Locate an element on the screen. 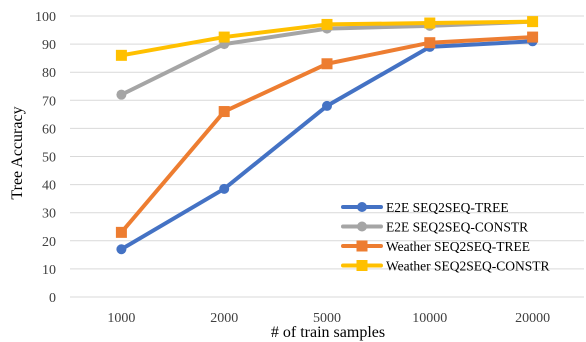 The image size is (586, 342). x-axis-ticks: 1000 2000 5000 10000 20000 is located at coordinates (328, 318).